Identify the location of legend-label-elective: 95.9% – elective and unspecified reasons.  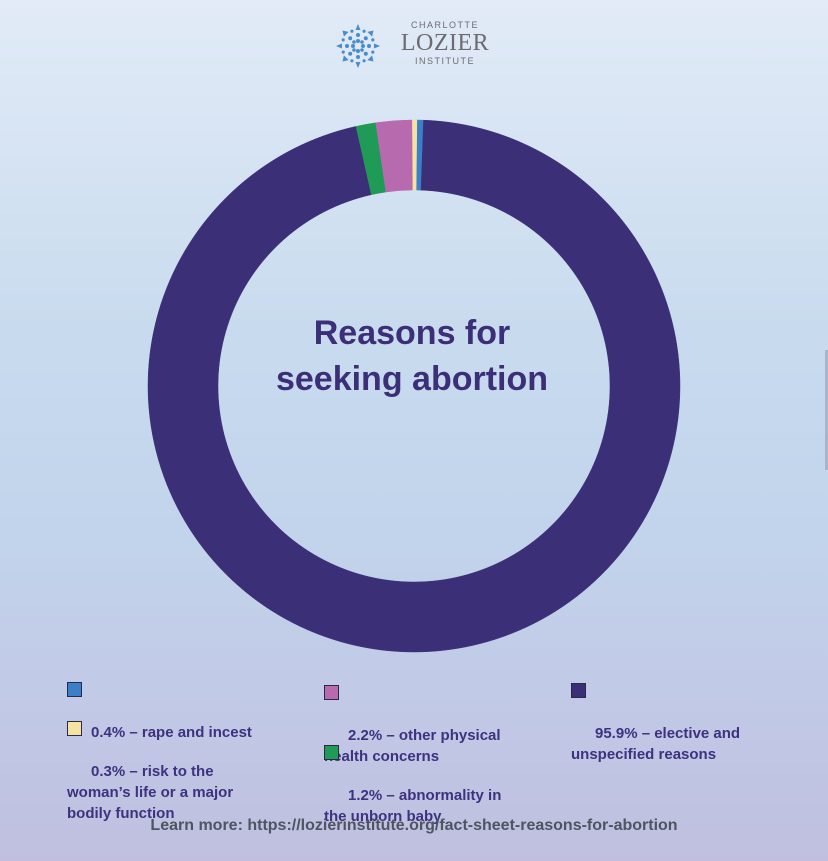
(656, 744).